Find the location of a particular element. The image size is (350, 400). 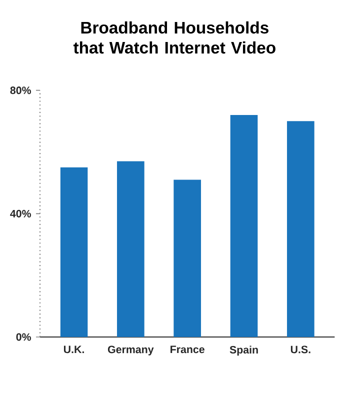

x-tick-label: U.S. is located at coordinates (300, 350).